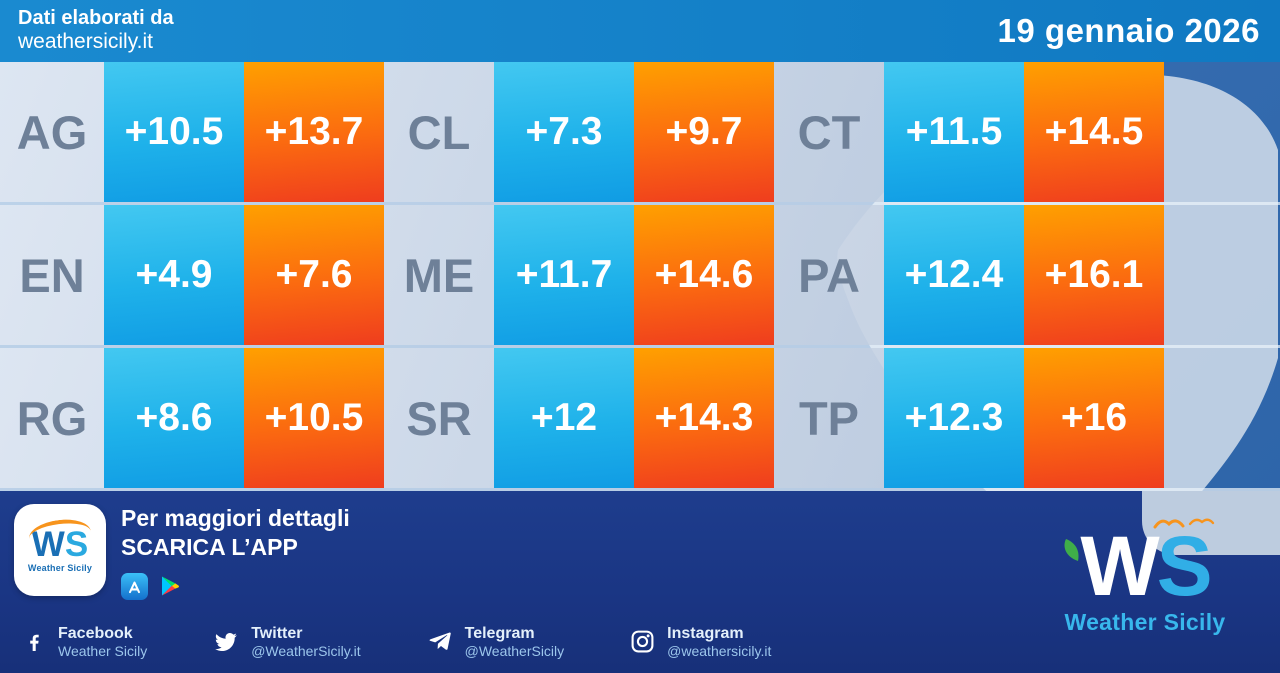 This screenshot has height=673, width=1280. I want to click on social-texts: Instagram @weathersicily.it, so click(719, 642).